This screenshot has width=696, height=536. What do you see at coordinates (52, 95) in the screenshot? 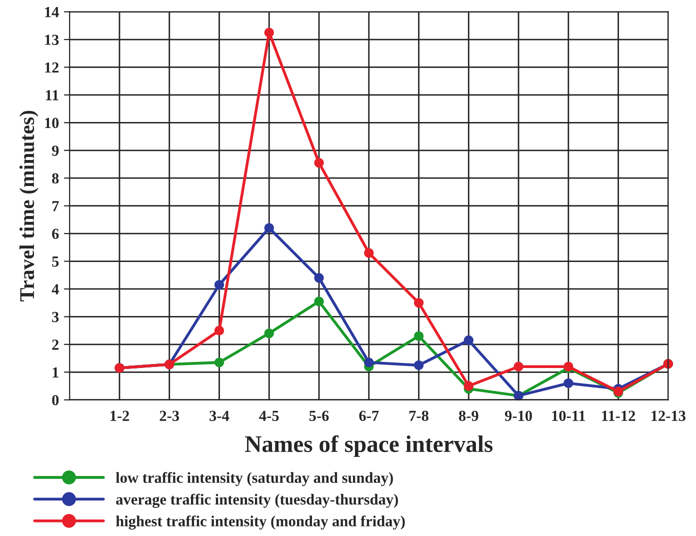
I see `y-tick-label: 11` at bounding box center [52, 95].